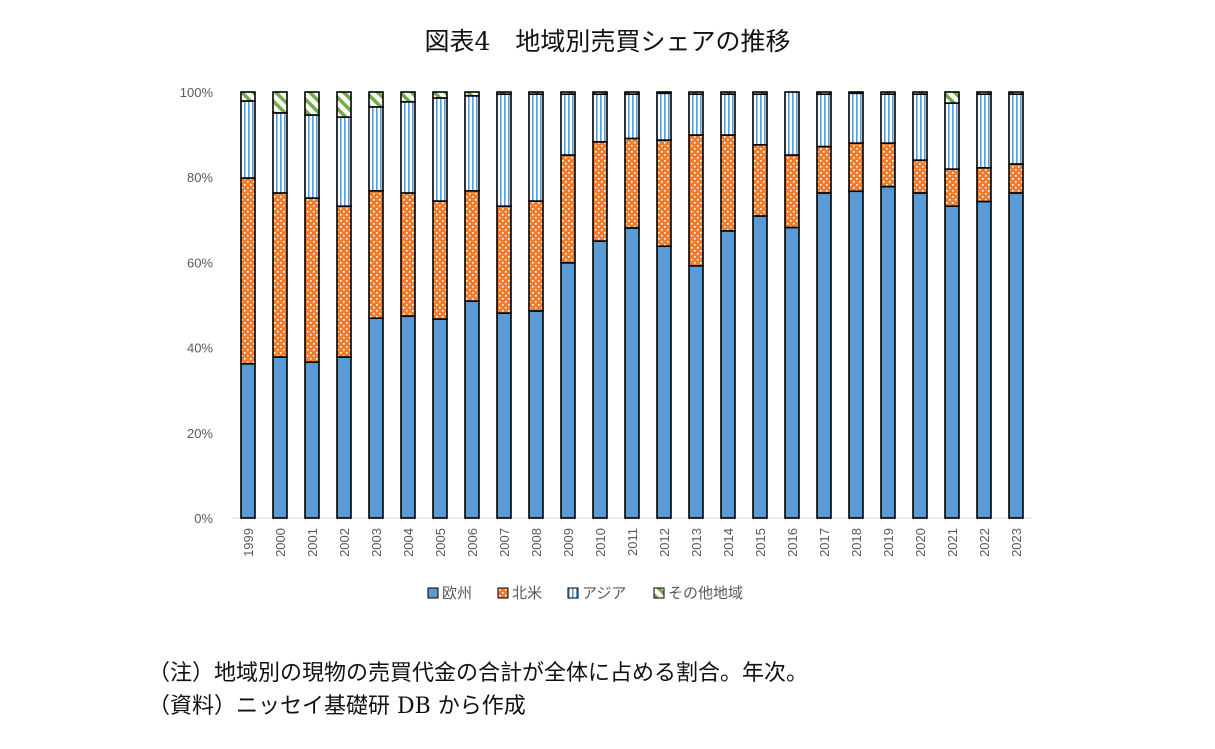 Image resolution: width=1215 pixels, height=749 pixels. Describe the element at coordinates (280, 542) in the screenshot. I see `x-tick-label: 2000` at that location.